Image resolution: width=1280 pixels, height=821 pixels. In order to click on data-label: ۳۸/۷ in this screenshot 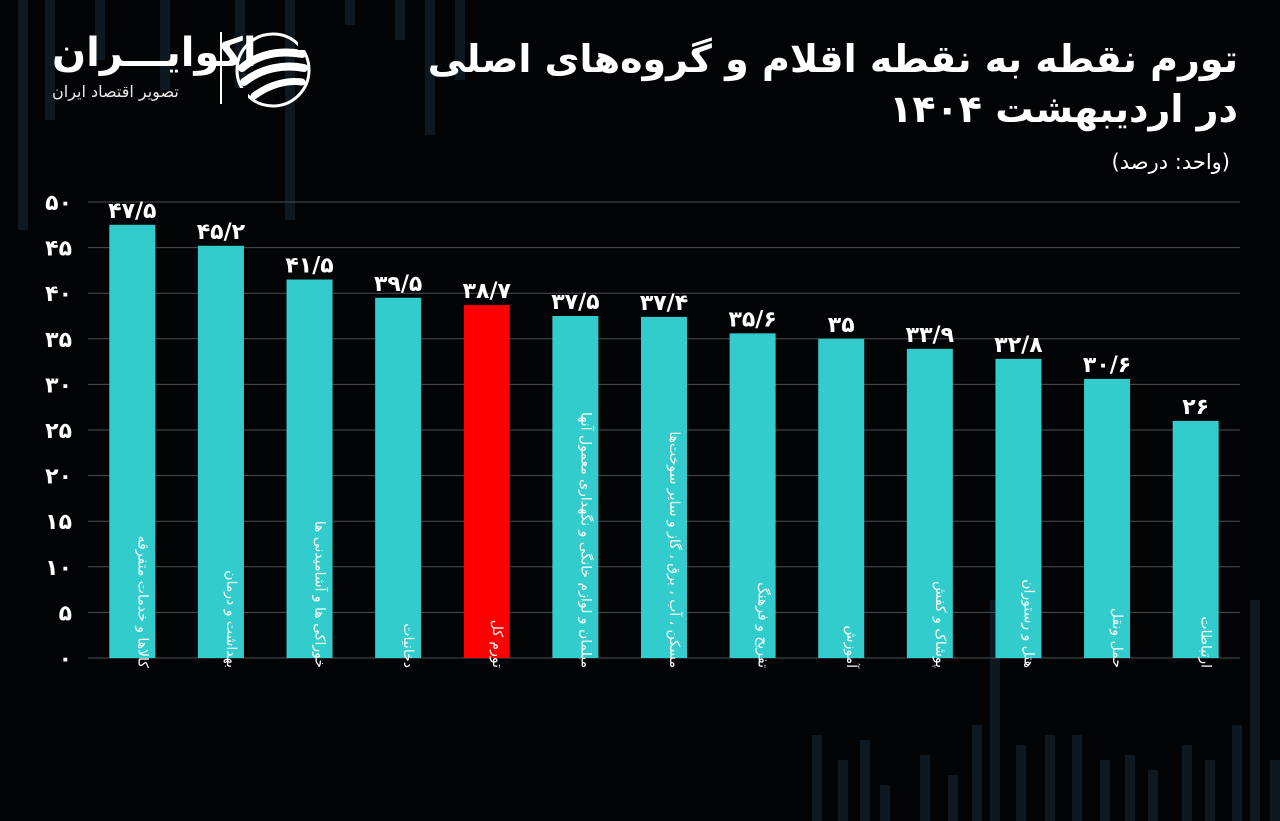, I will do `click(487, 291)`.